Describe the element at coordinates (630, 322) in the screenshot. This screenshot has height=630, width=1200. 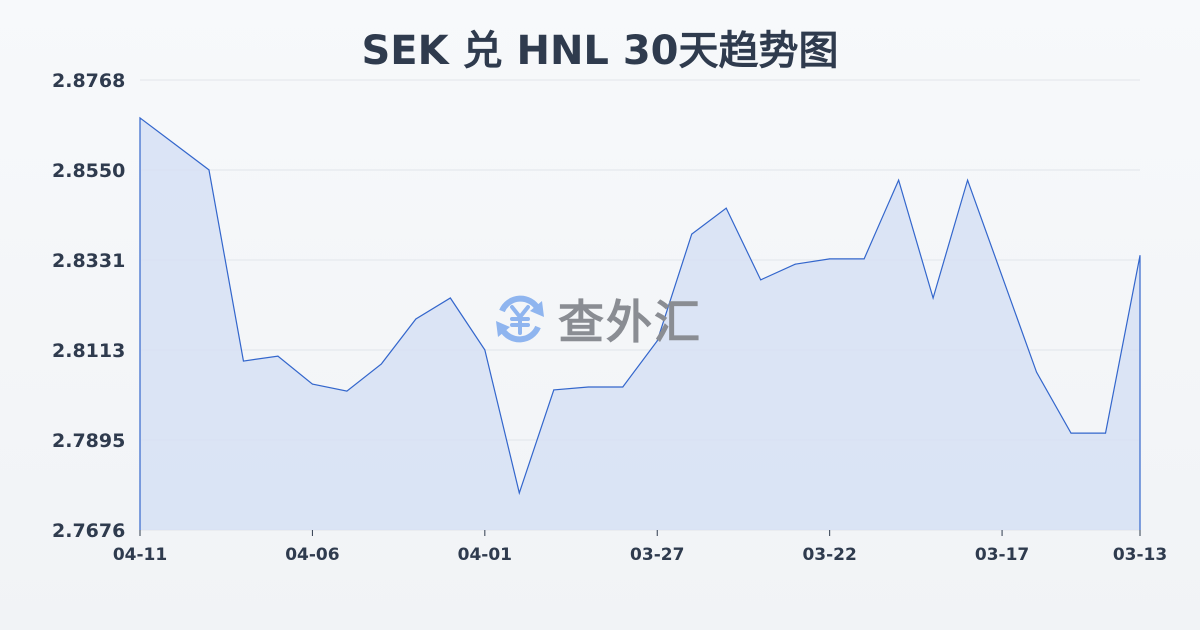
I see `watermark-text: 查外汇` at that location.